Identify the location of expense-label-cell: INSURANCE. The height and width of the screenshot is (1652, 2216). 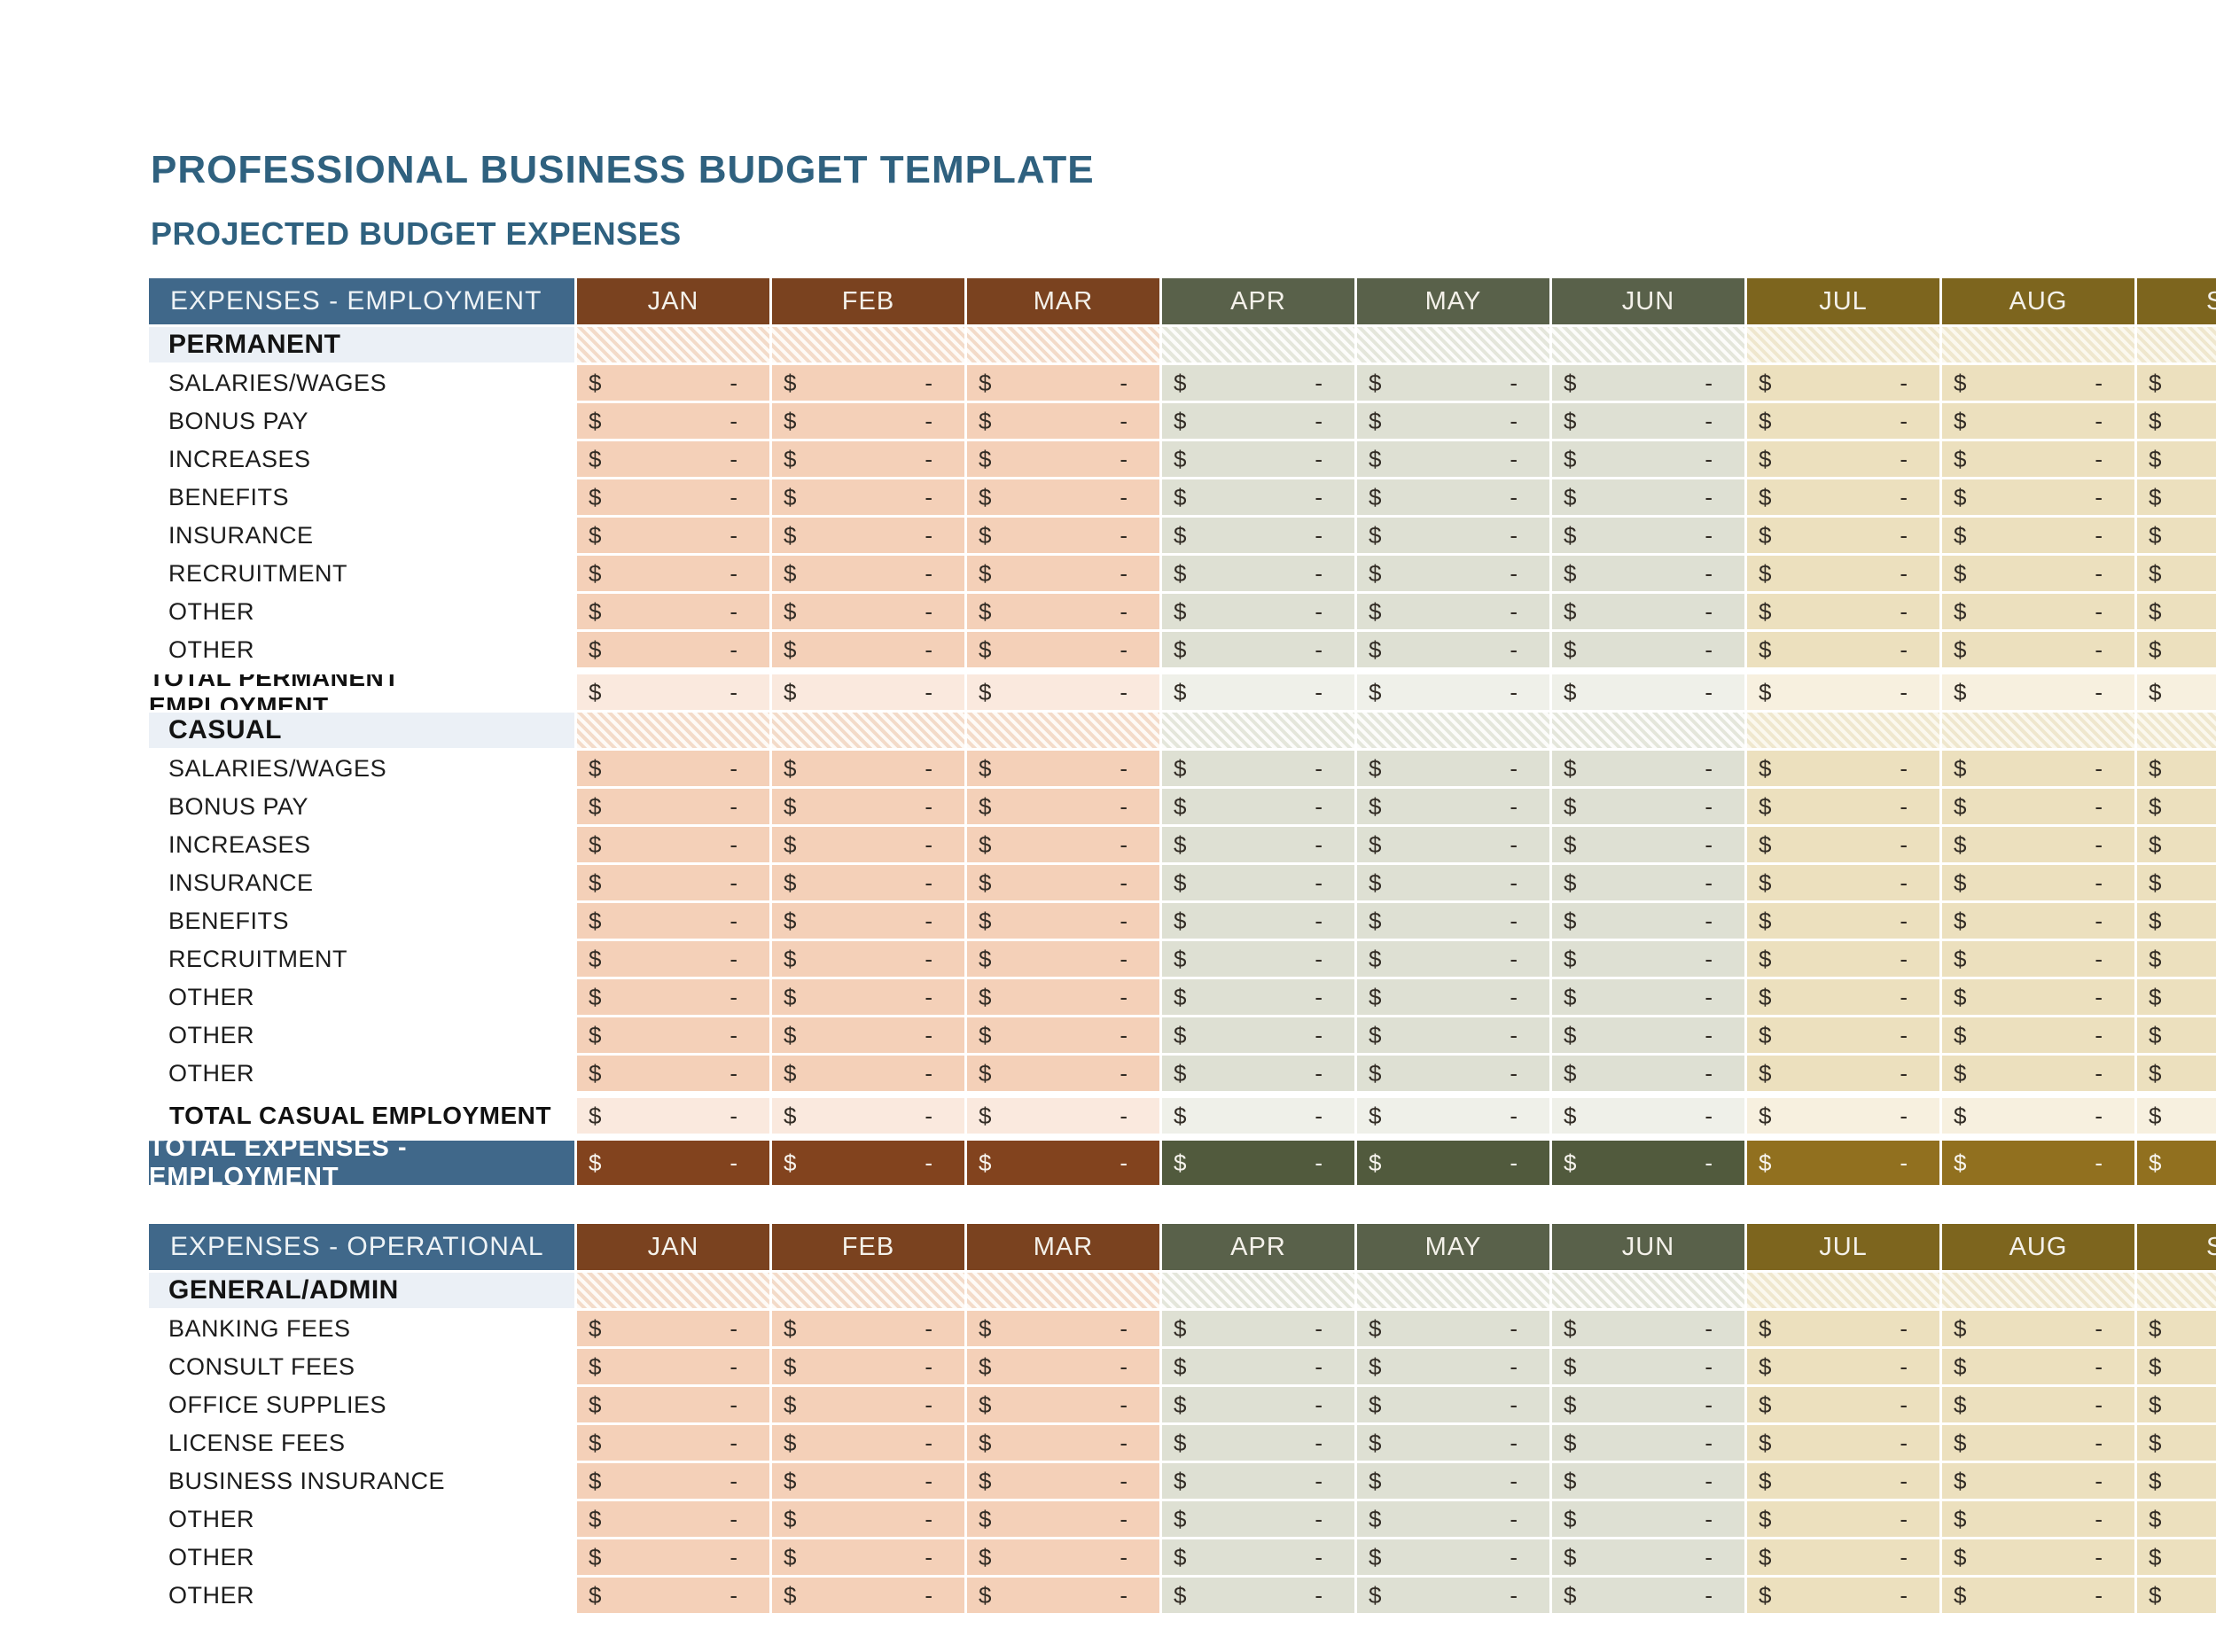
(361, 883).